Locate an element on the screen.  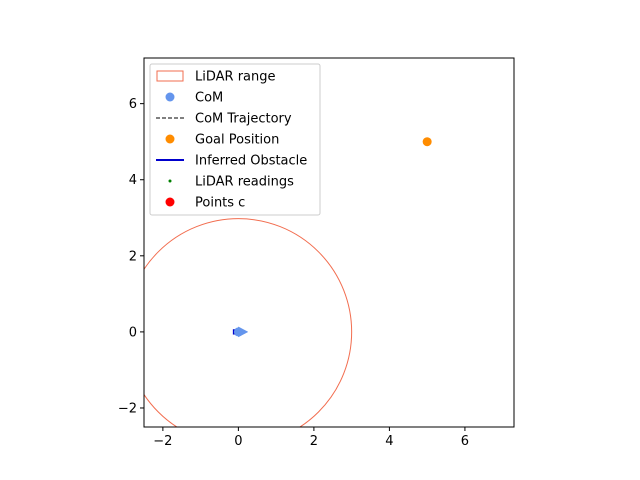
goal-marker is located at coordinates (427, 142).